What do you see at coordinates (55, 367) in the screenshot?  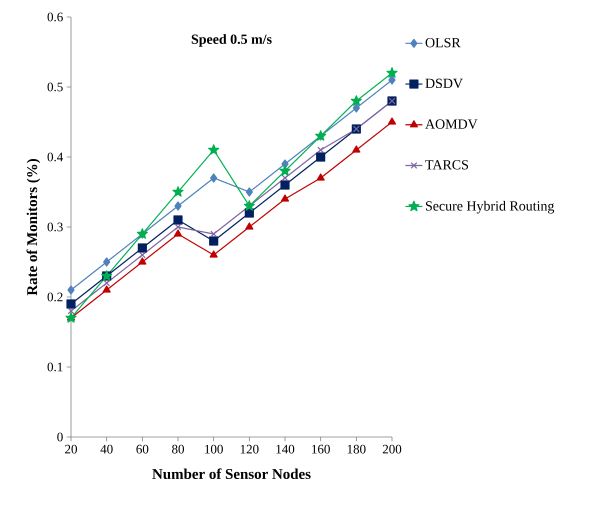 I see `y-tick-label: 0.1` at bounding box center [55, 367].